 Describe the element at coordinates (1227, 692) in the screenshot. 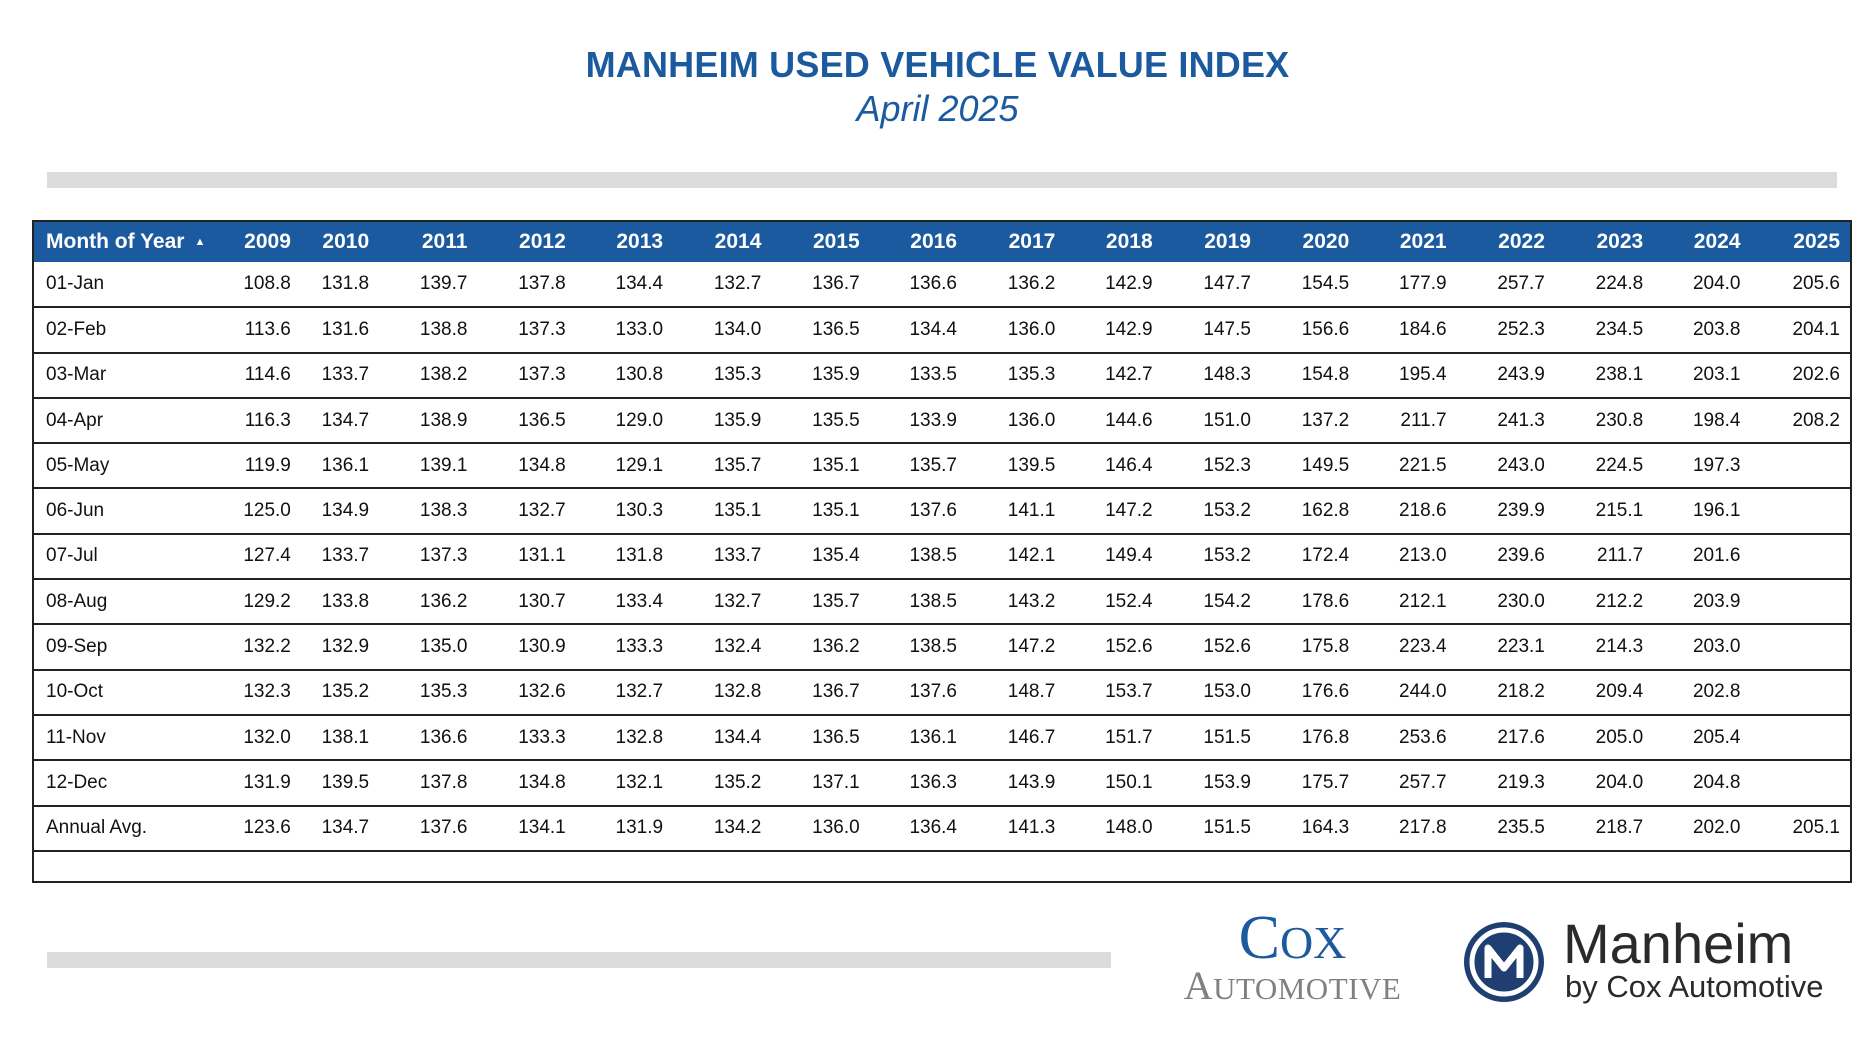

I see `table-cell: 153.0` at that location.